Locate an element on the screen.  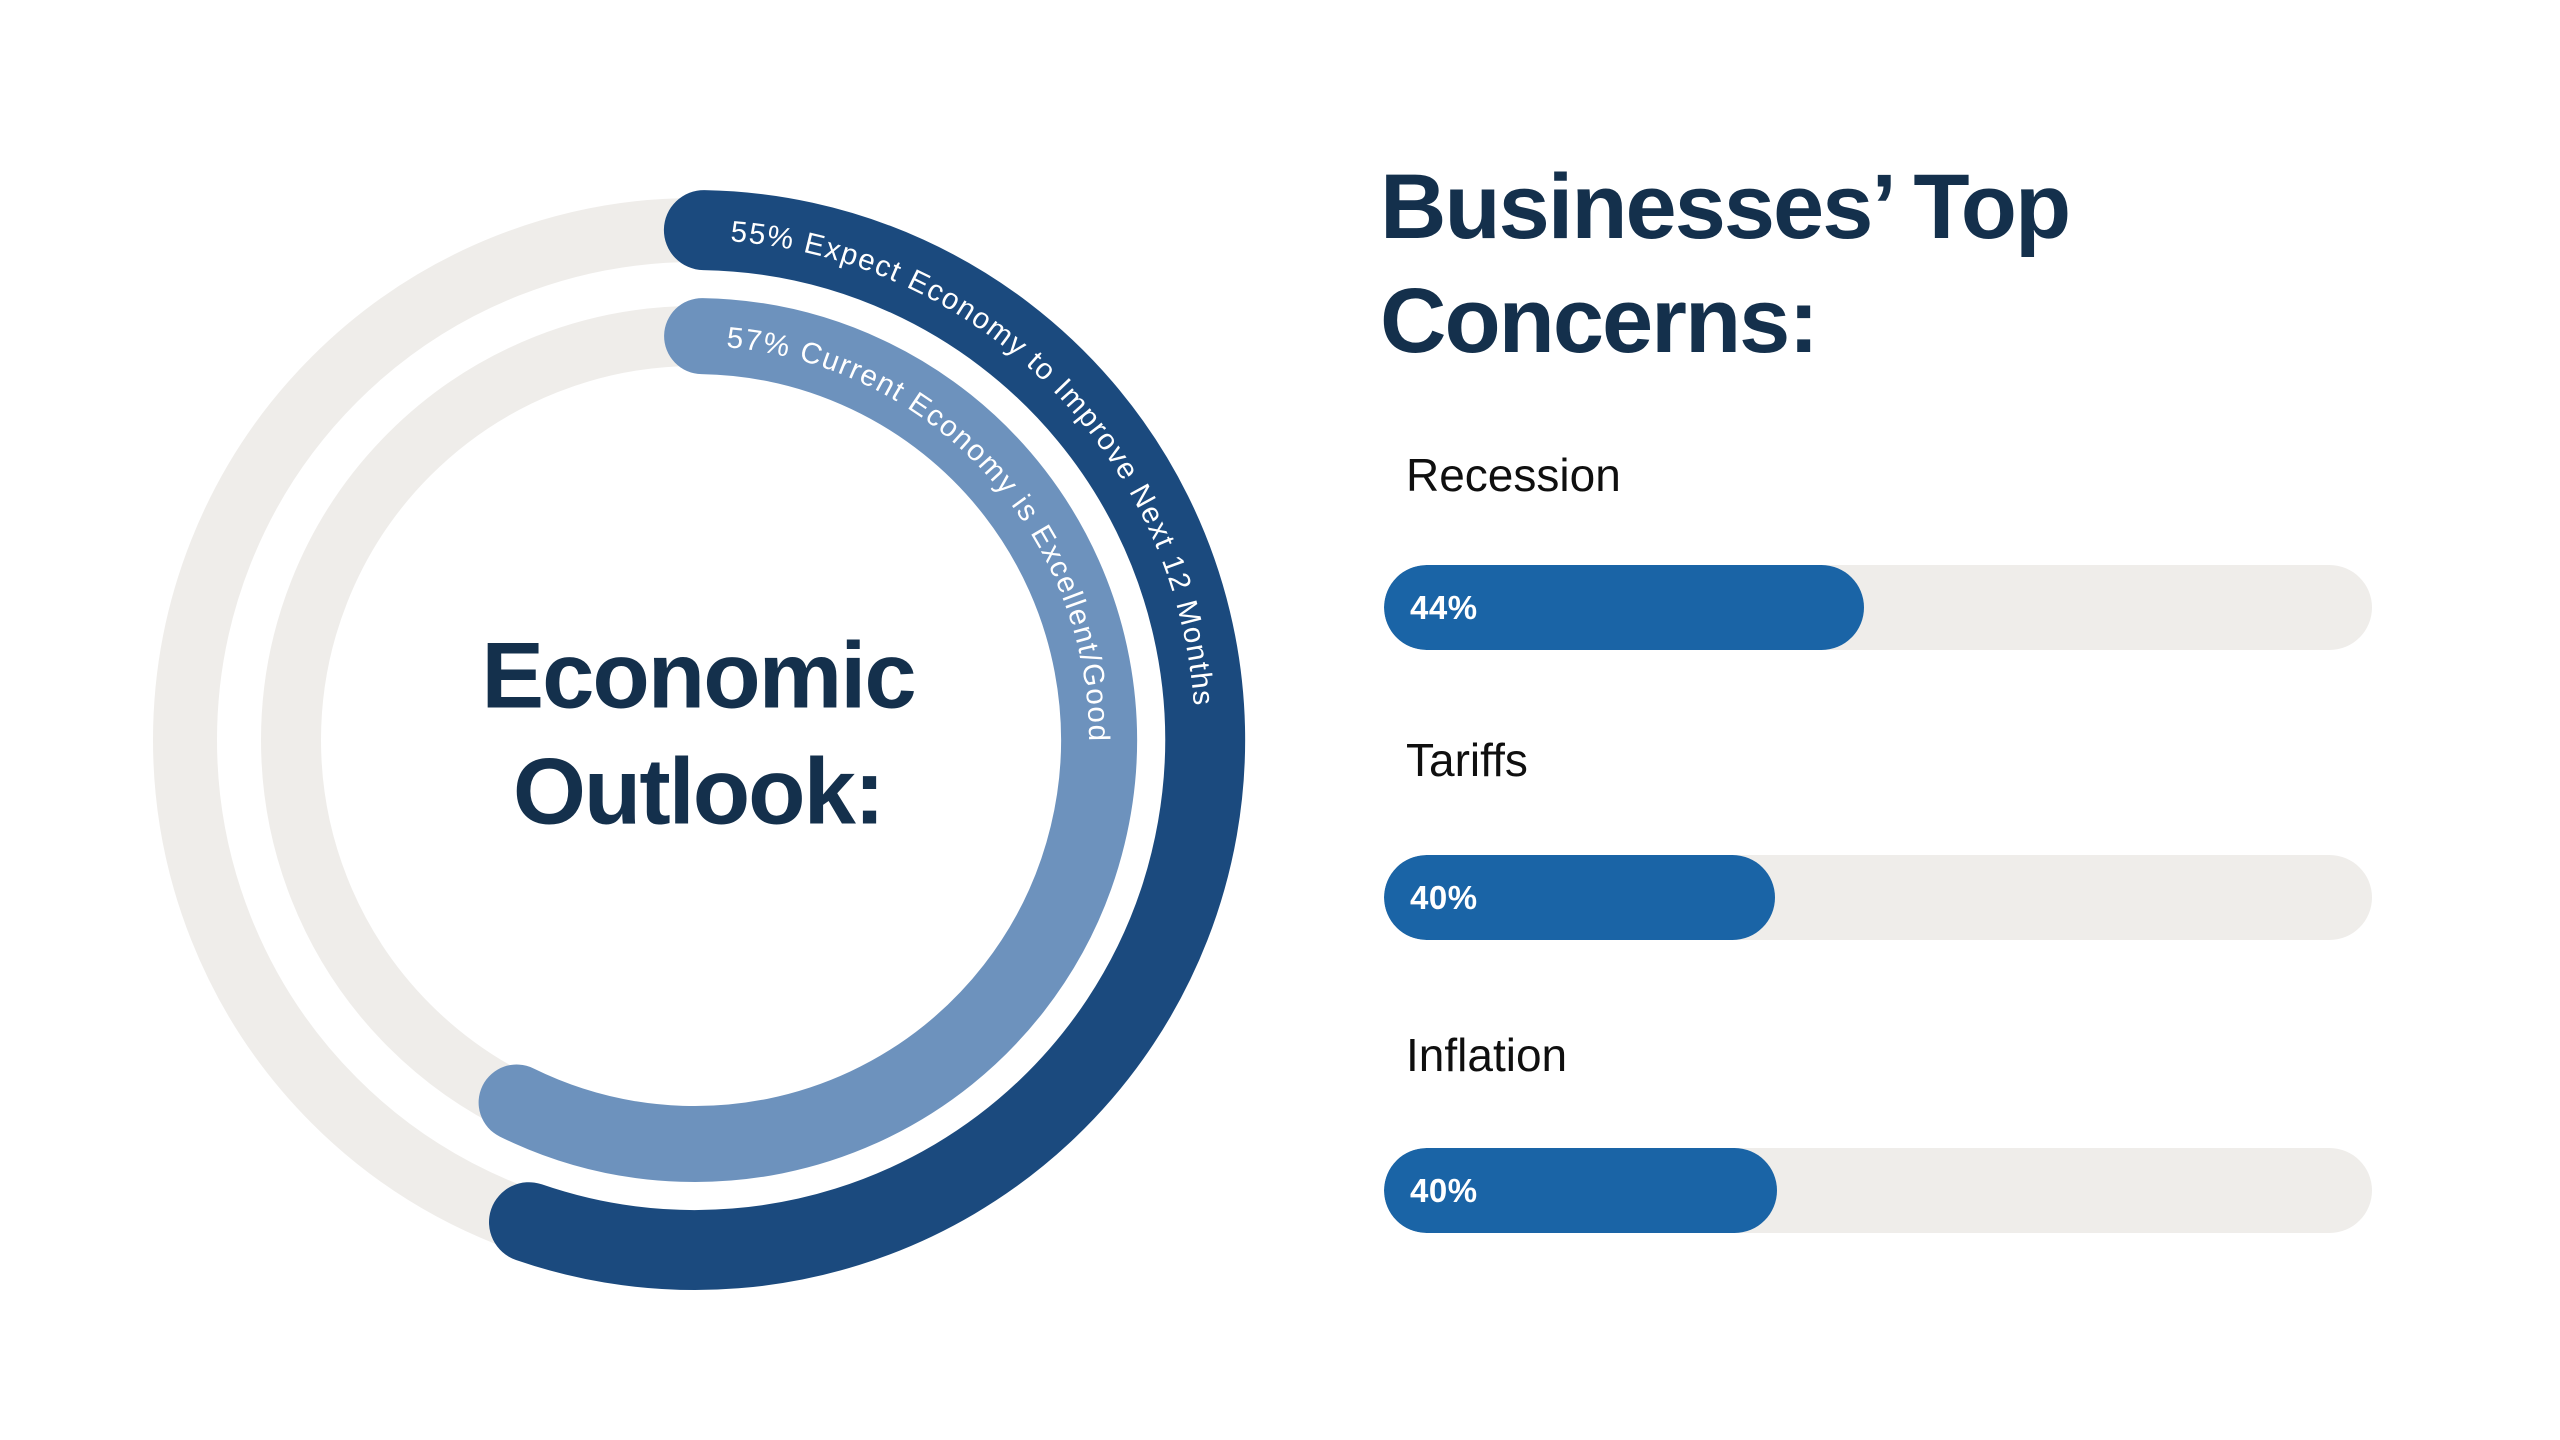
bar-label-tariffs: Tariffs is located at coordinates (1467, 760).